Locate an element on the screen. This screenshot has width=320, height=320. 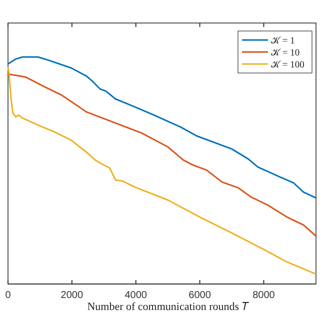
x-tick-label: 6000 is located at coordinates (200, 296).